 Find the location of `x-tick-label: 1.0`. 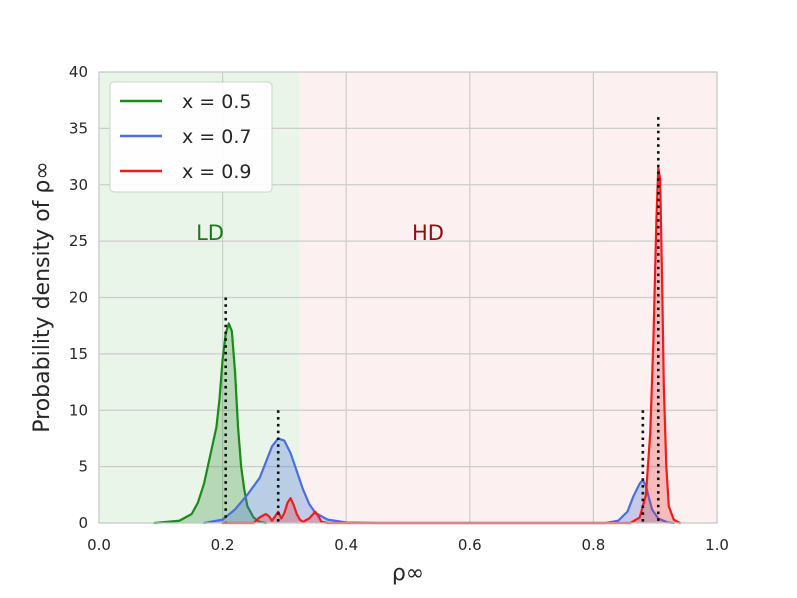

x-tick-label: 1.0 is located at coordinates (717, 545).